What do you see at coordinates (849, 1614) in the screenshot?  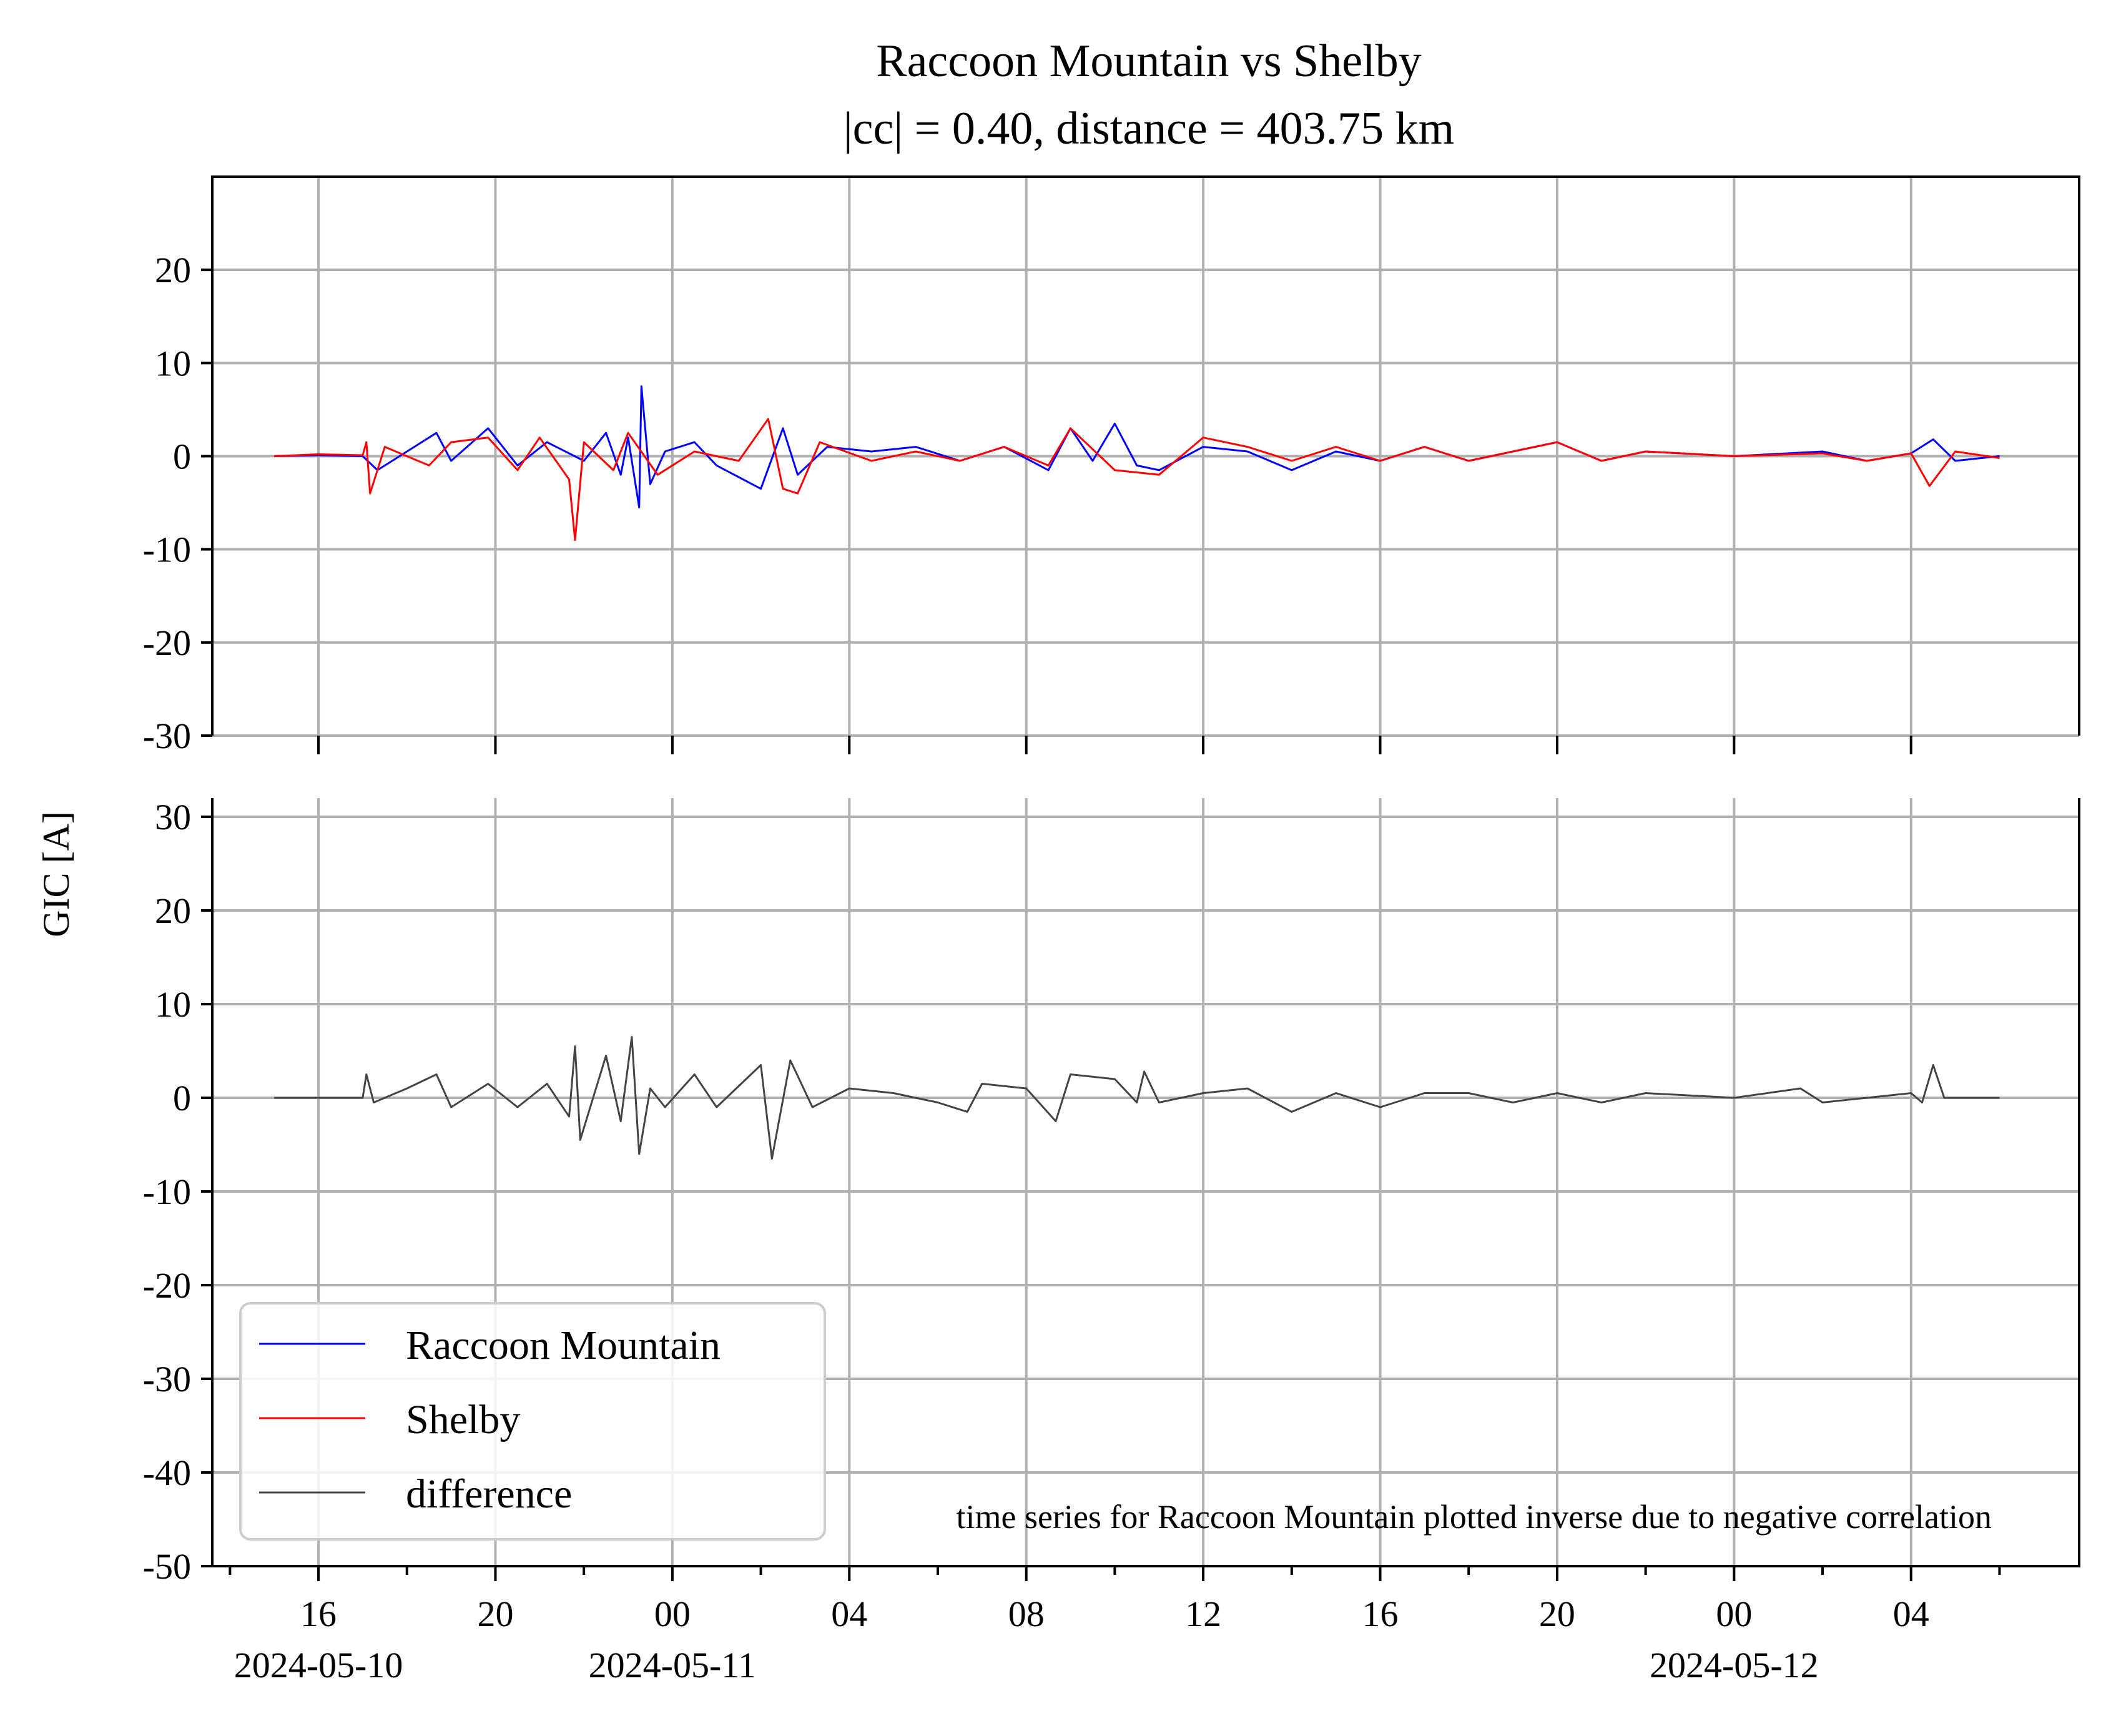 I see `xtick-label-3: 04` at bounding box center [849, 1614].